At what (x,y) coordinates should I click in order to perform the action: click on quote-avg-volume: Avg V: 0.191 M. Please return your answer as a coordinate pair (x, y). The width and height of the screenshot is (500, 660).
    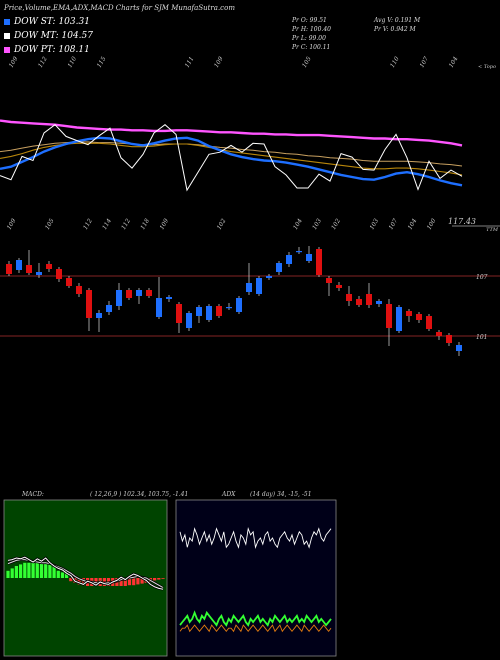
    Looking at the image, I should click on (397, 20).